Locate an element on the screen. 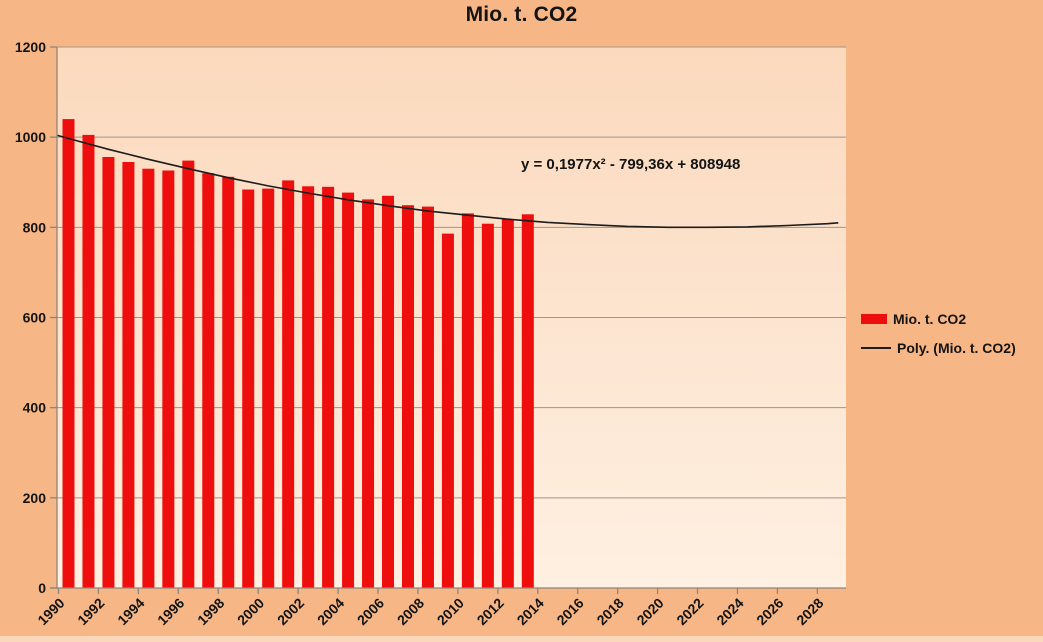 This screenshot has width=1043, height=642. x-axis-label-1998: 1998 is located at coordinates (210, 611).